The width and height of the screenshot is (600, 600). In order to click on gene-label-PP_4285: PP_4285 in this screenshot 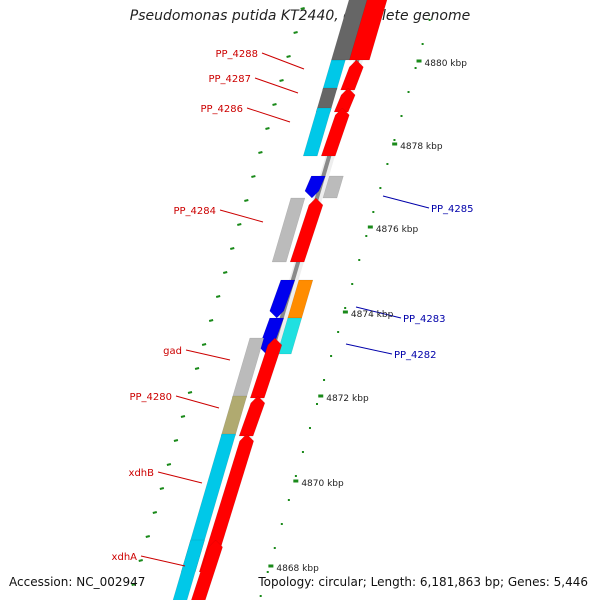, I will do `click(452, 209)`.